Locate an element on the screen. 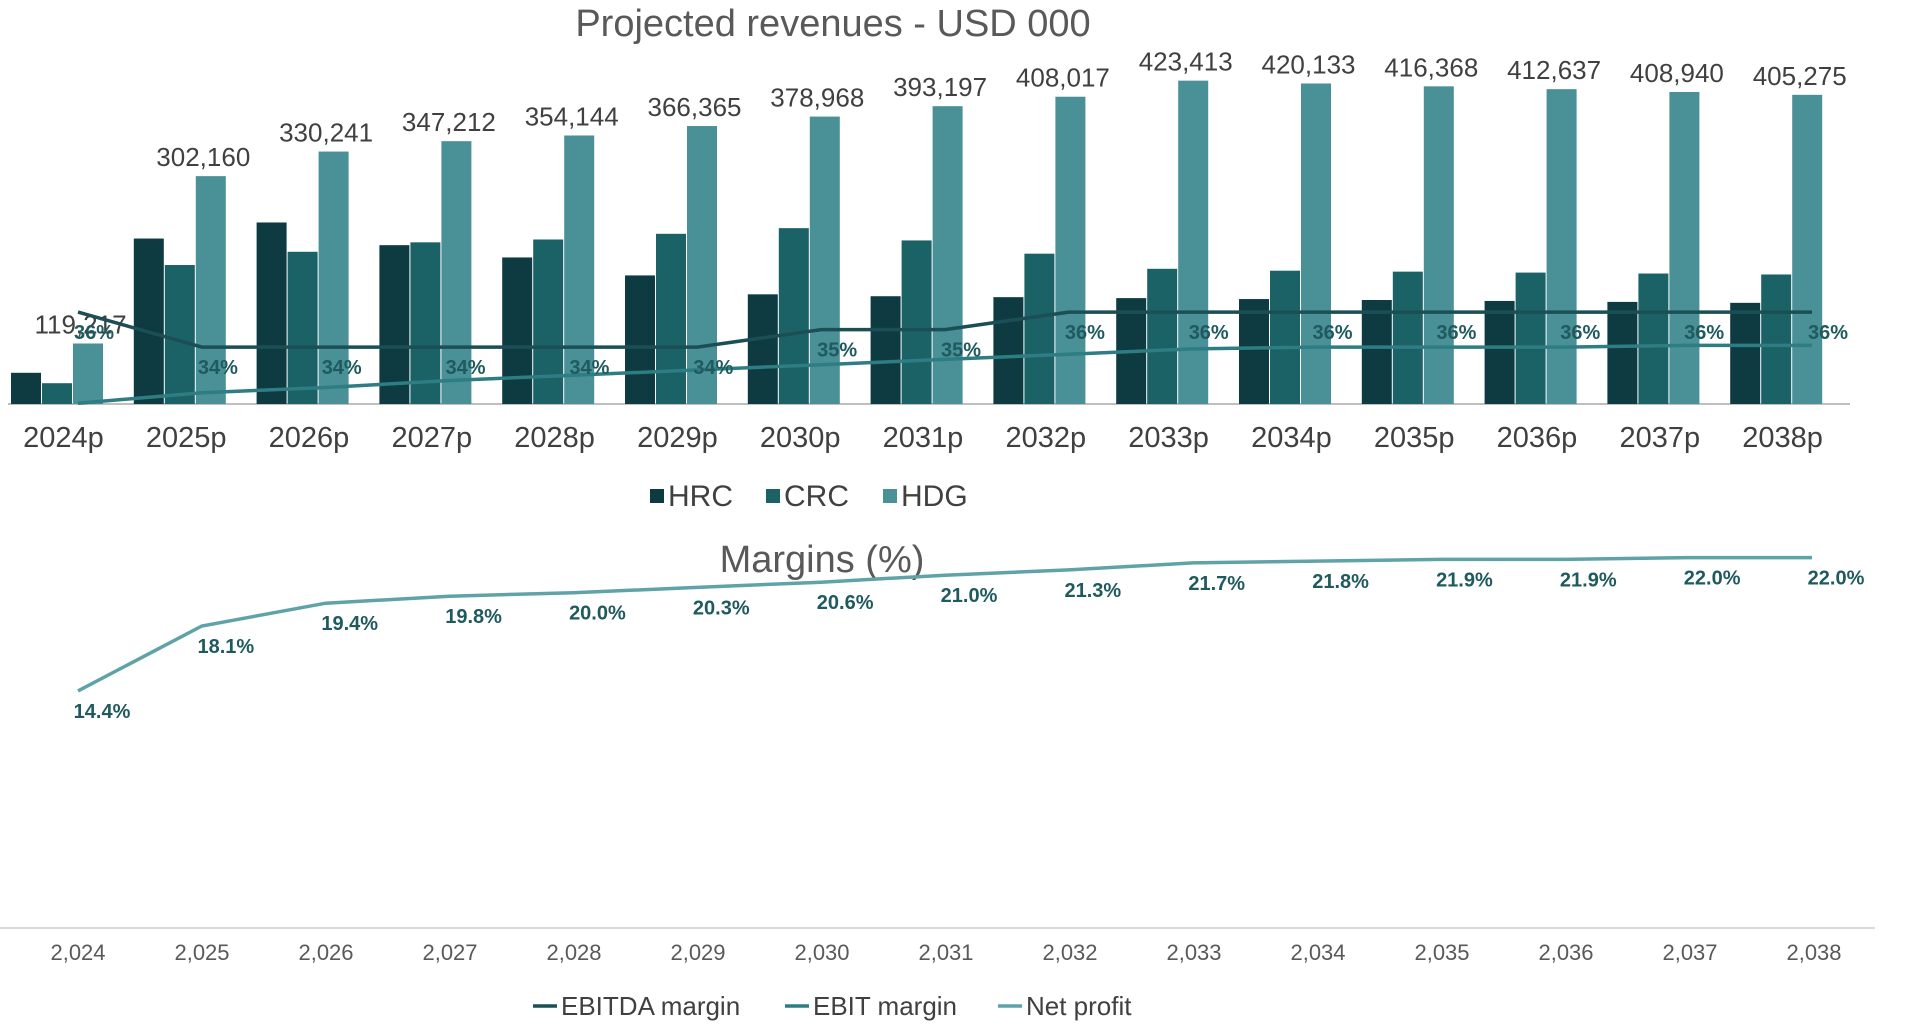 This screenshot has height=1025, width=1905. x-tick-2036p: 2036p is located at coordinates (1537, 438).